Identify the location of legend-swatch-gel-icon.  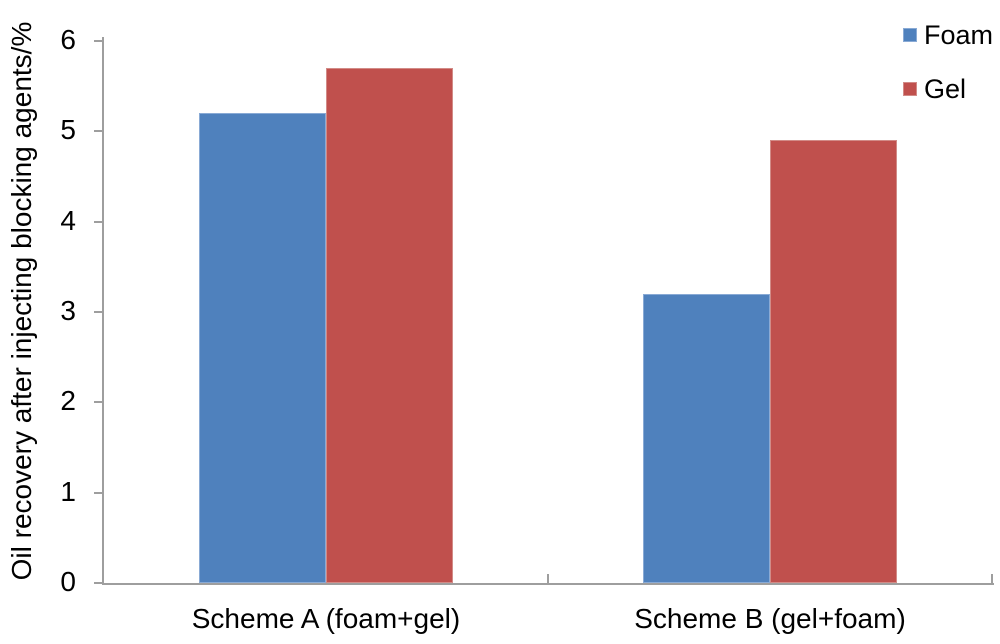
(910, 89).